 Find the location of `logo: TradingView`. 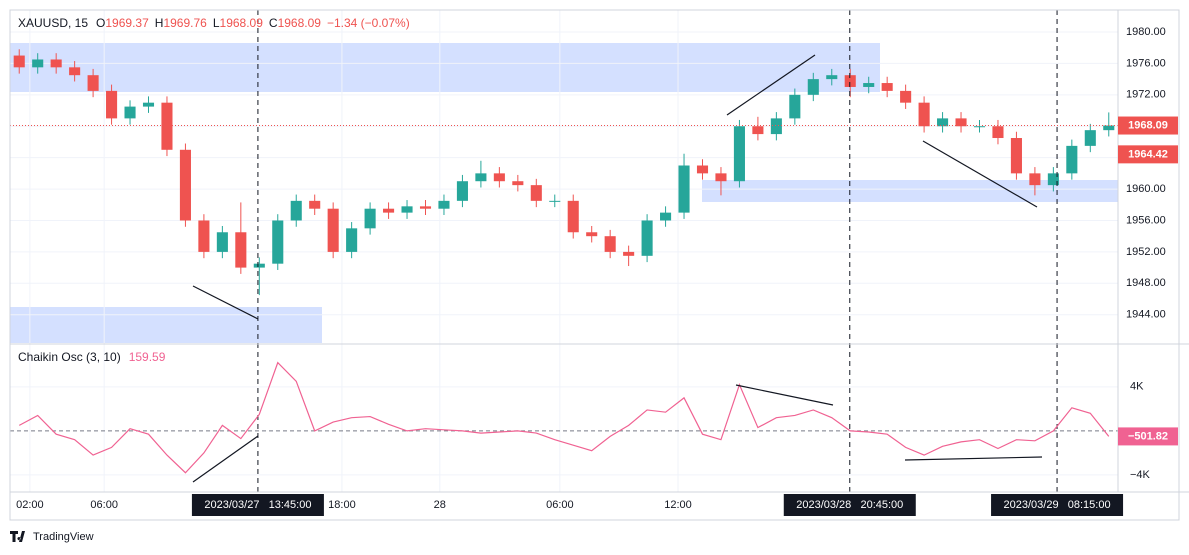

logo: TradingView is located at coordinates (52, 537).